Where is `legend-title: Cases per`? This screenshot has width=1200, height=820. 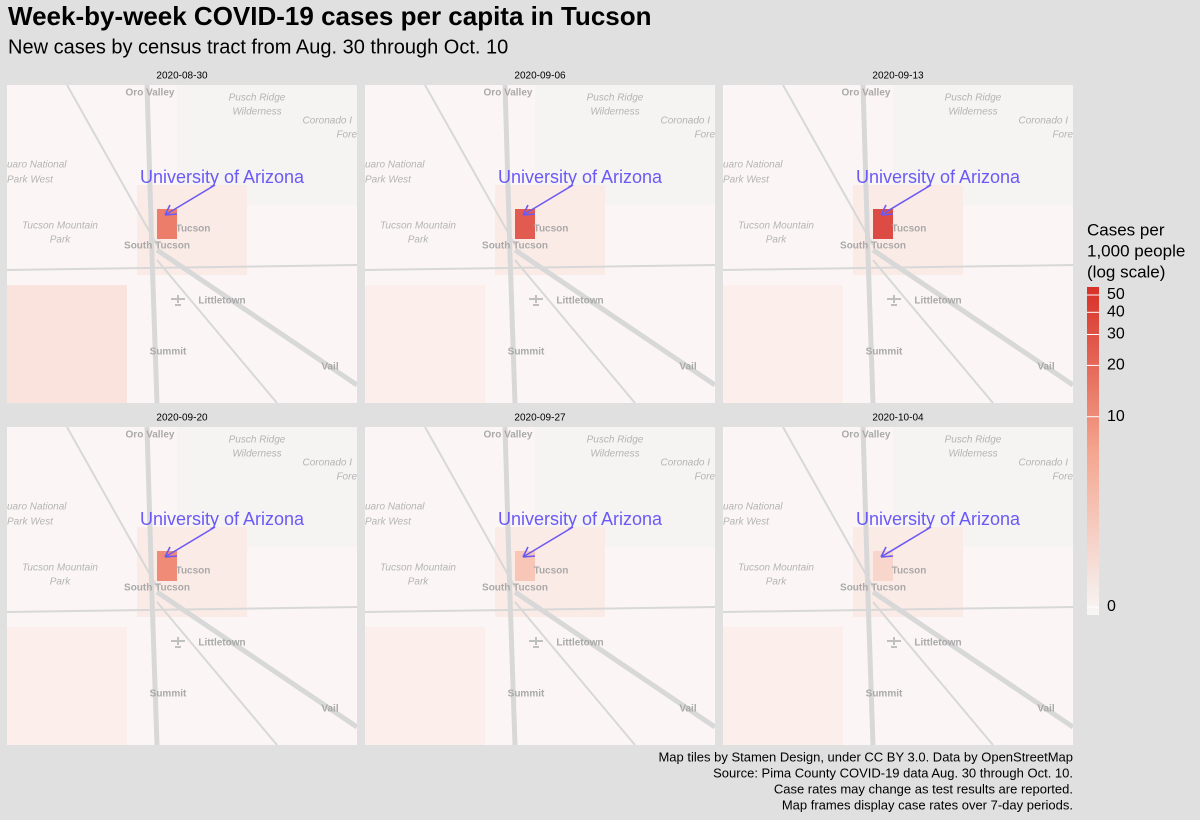
legend-title: Cases per is located at coordinates (1126, 229).